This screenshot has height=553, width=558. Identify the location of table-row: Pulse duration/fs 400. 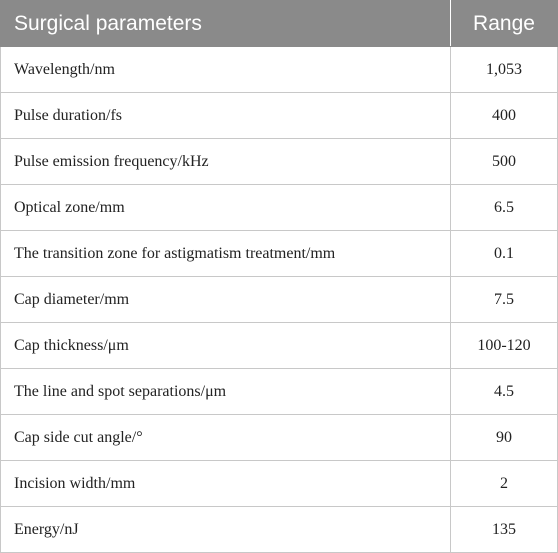
(279, 115).